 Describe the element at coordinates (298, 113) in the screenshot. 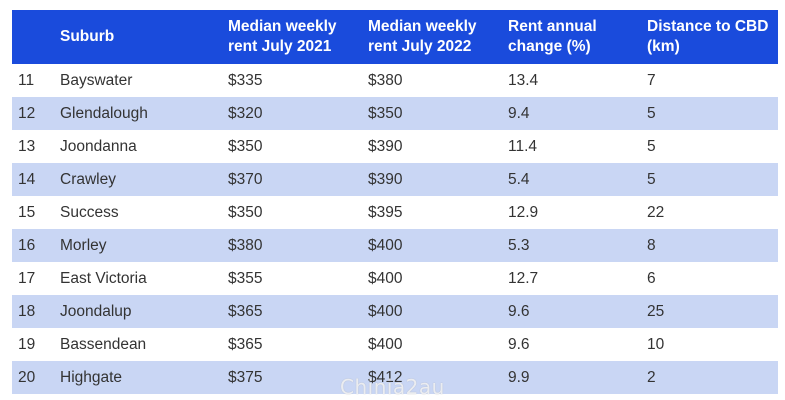

I see `cell-rent-2021: $320` at that location.